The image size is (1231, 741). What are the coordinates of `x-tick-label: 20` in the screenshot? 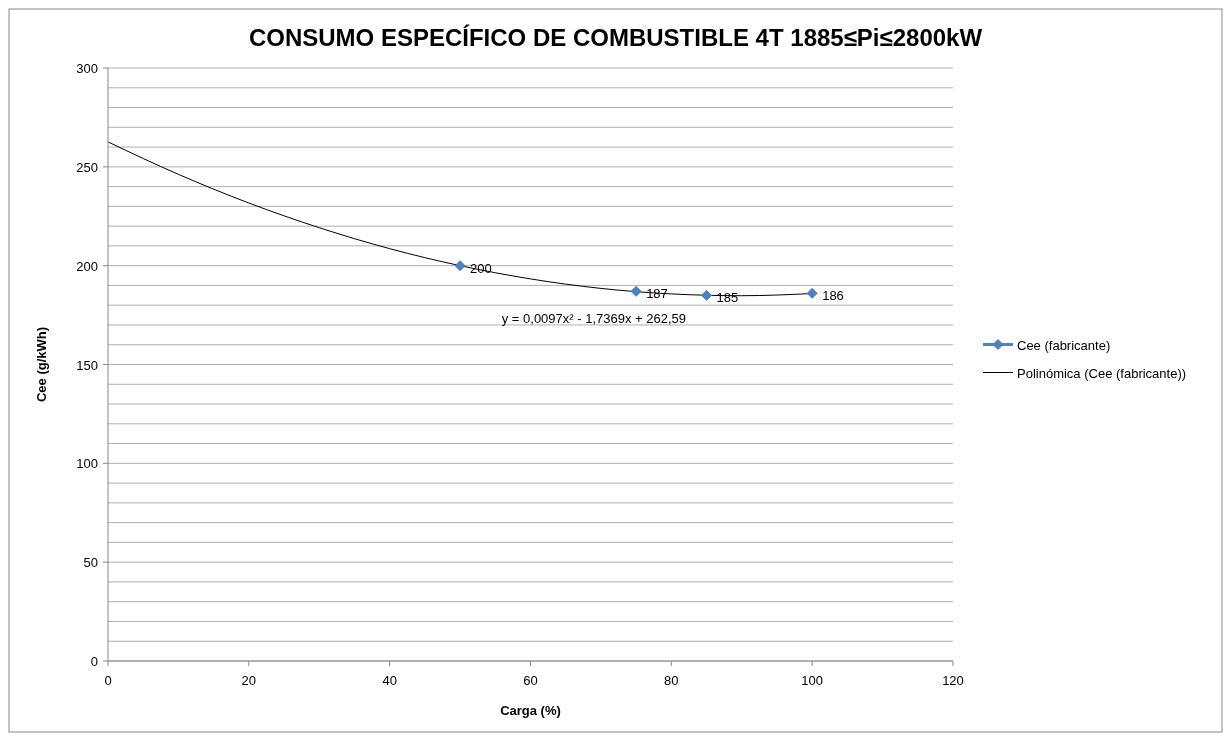 It's located at (249, 680).